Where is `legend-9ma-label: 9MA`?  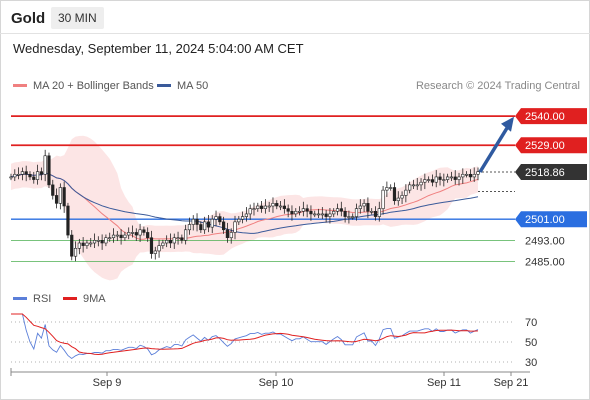
legend-9ma-label: 9MA is located at coordinates (94, 299).